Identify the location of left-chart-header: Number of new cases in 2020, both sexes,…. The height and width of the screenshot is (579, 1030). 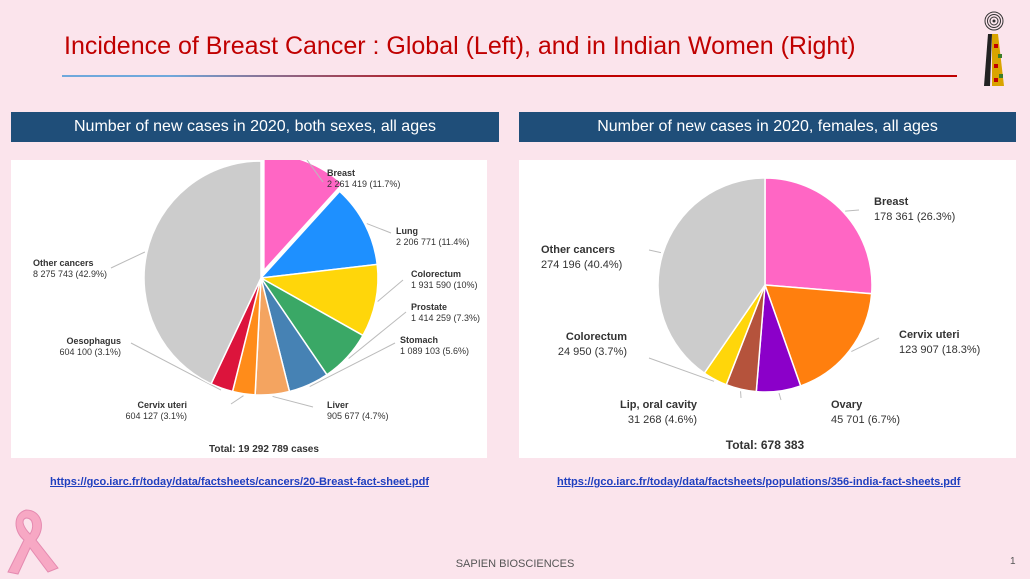
(255, 127).